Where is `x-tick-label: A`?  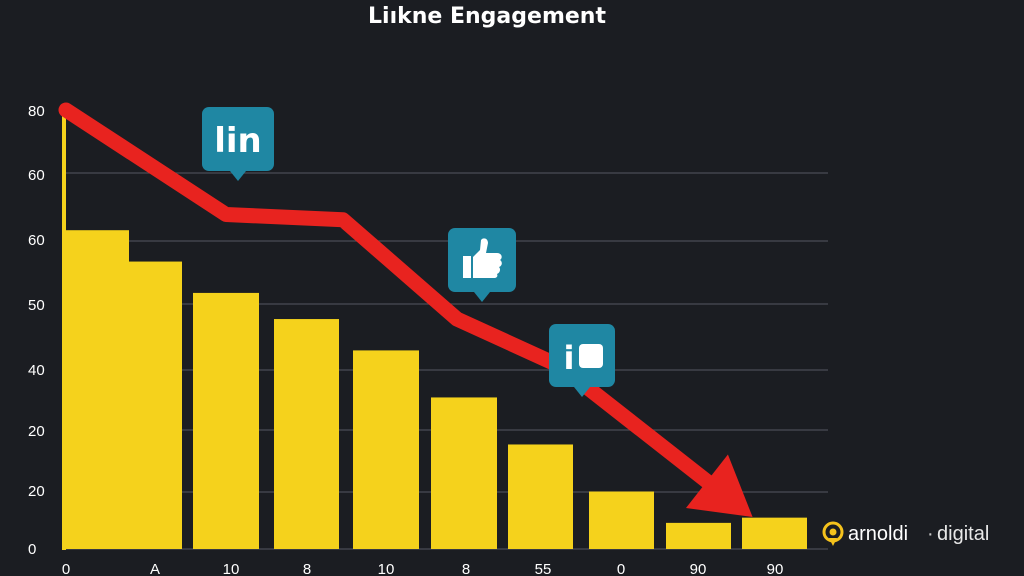
x-tick-label: A is located at coordinates (155, 568).